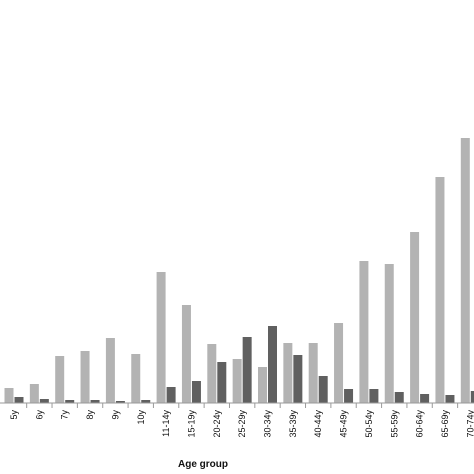 The height and width of the screenshot is (474, 474). Describe the element at coordinates (120, 402) in the screenshot. I see `bar-series-2-9y` at that location.